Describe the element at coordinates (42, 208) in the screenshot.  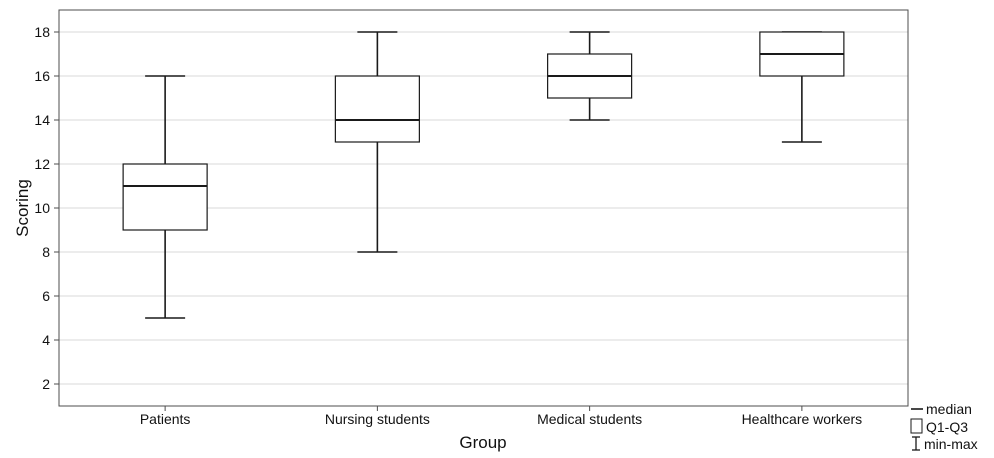
I see `y-tick-label: 10` at that location.